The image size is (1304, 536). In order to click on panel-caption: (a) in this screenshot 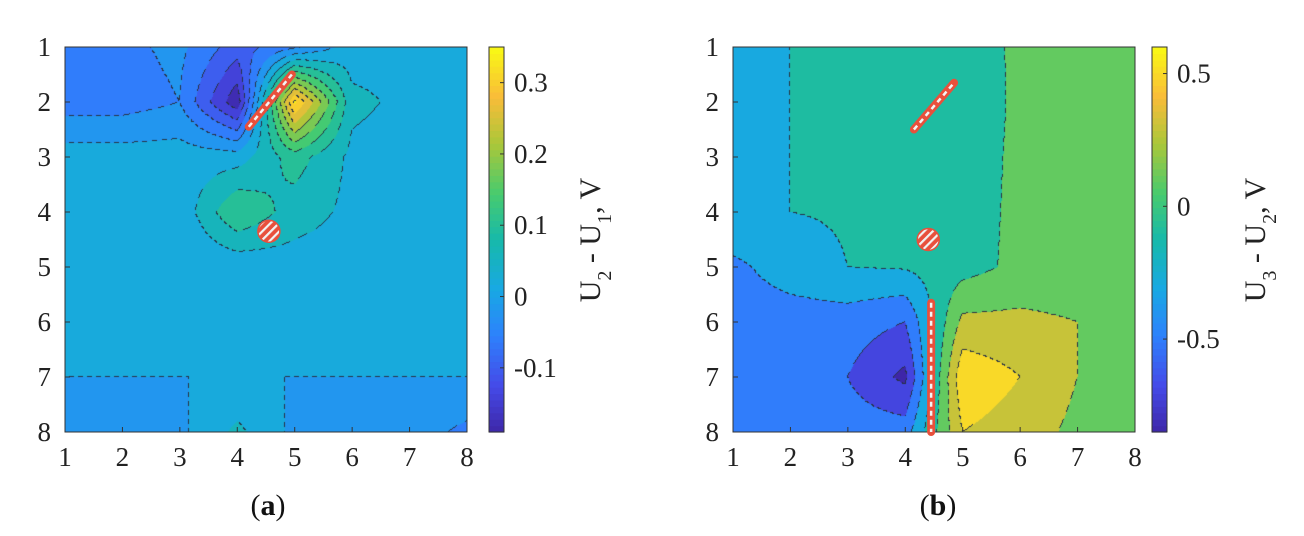, I will do `click(268, 505)`.